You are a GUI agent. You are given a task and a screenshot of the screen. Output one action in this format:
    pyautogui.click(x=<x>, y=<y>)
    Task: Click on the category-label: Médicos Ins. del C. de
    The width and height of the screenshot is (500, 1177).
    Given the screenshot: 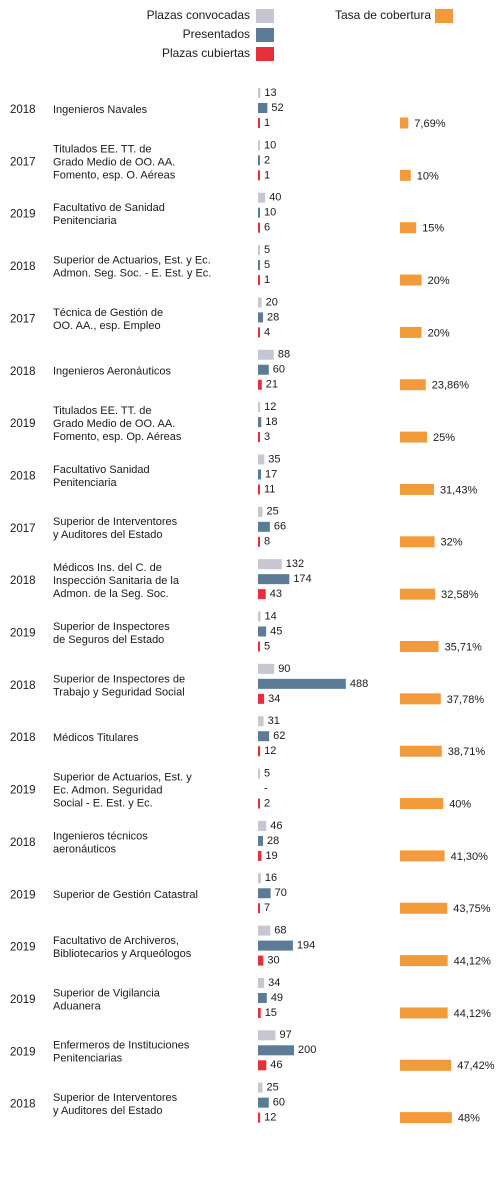 What is the action you would take?
    pyautogui.click(x=107, y=568)
    